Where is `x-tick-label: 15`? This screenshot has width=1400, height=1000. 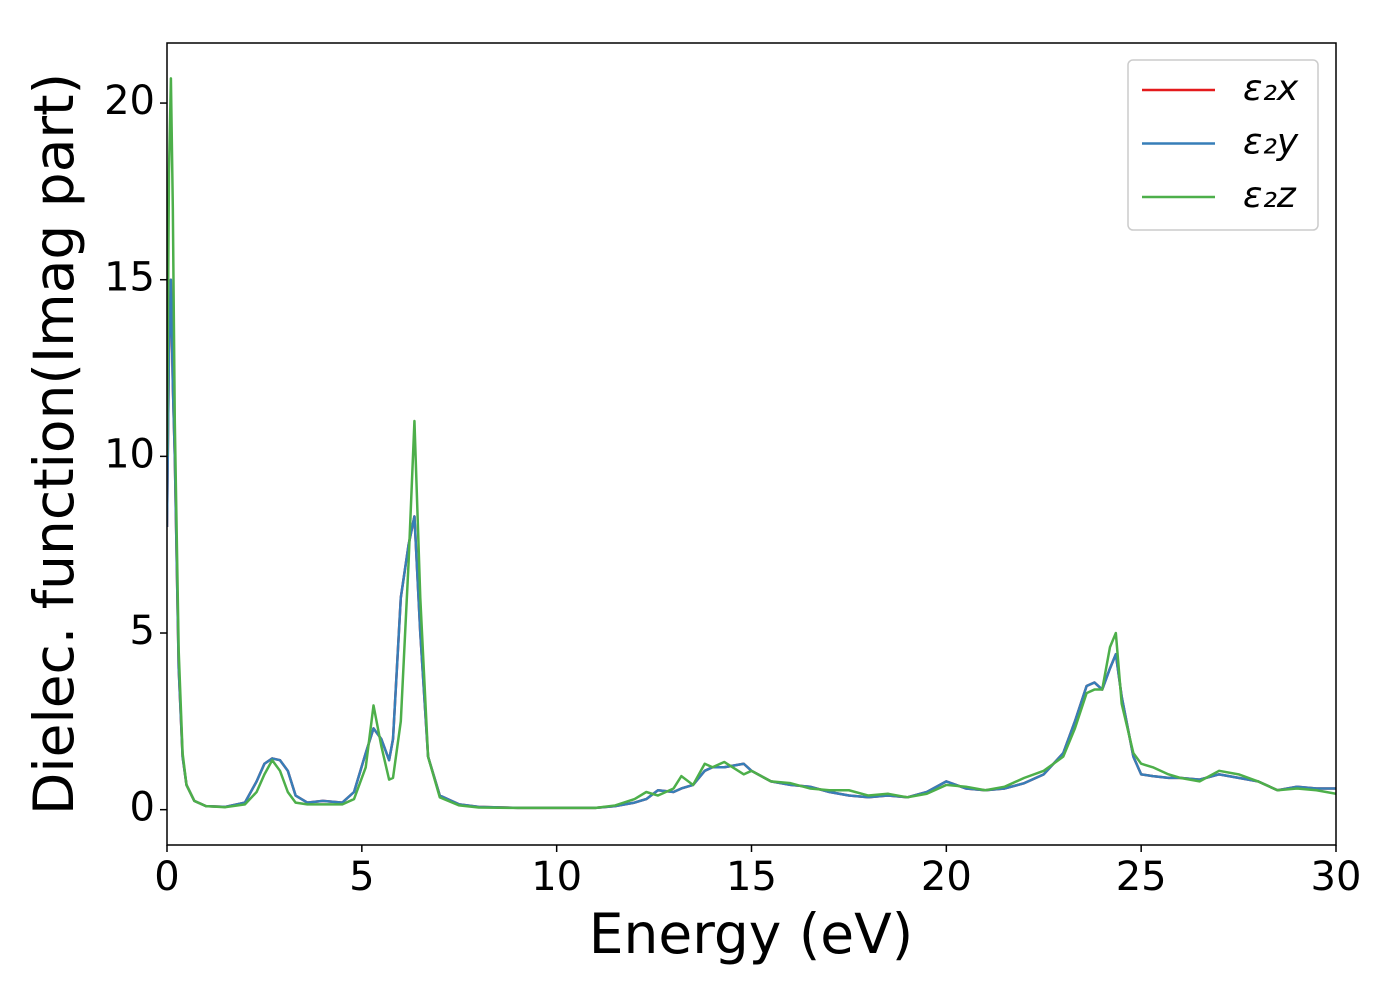 x-tick-label: 15 is located at coordinates (751, 877).